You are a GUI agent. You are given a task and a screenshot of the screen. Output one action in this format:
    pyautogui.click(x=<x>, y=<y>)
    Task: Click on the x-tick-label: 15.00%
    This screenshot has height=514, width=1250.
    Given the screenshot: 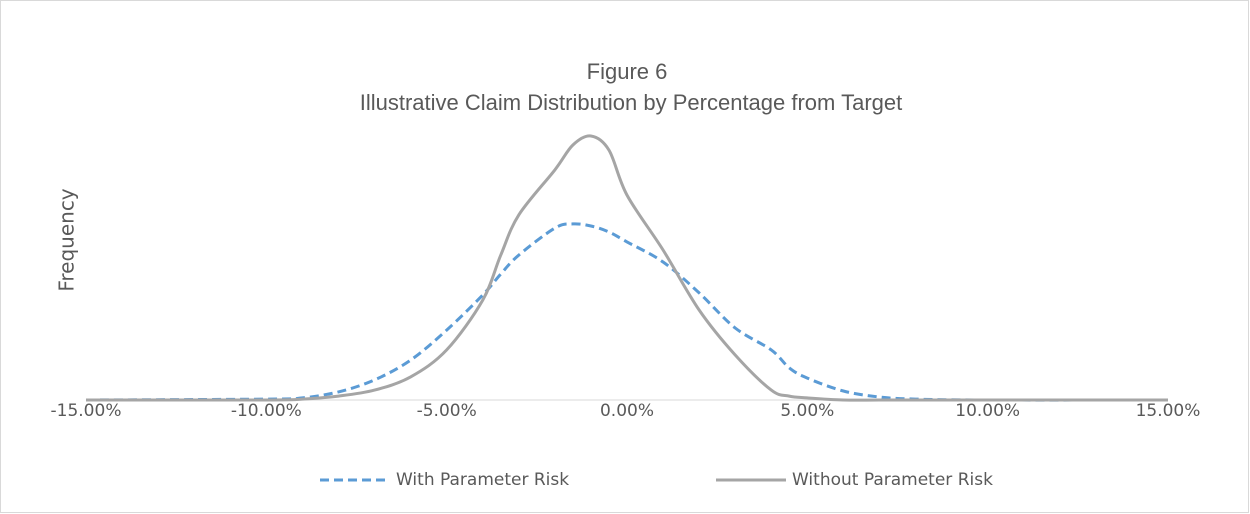 What is the action you would take?
    pyautogui.click(x=1168, y=411)
    